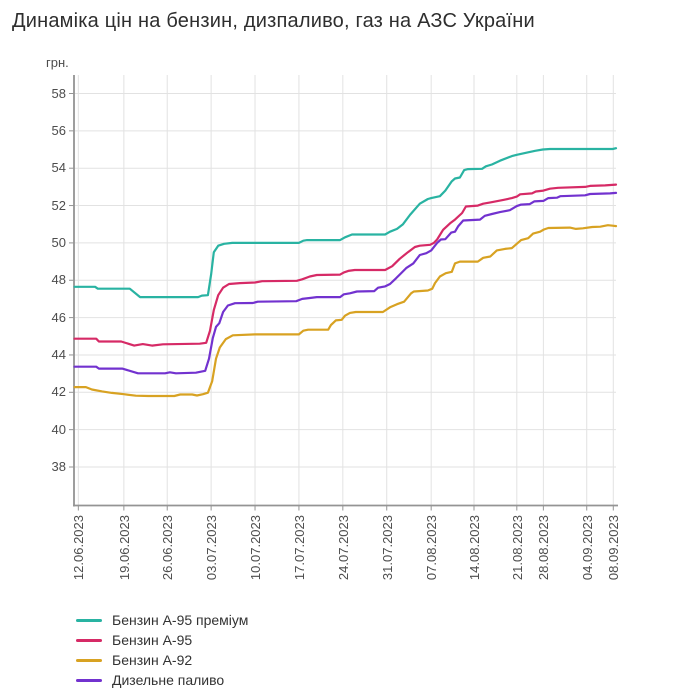 Image resolution: width=684 pixels, height=691 pixels. What do you see at coordinates (544, 548) in the screenshot?
I see `x-tick-label: 28.08.2023` at bounding box center [544, 548].